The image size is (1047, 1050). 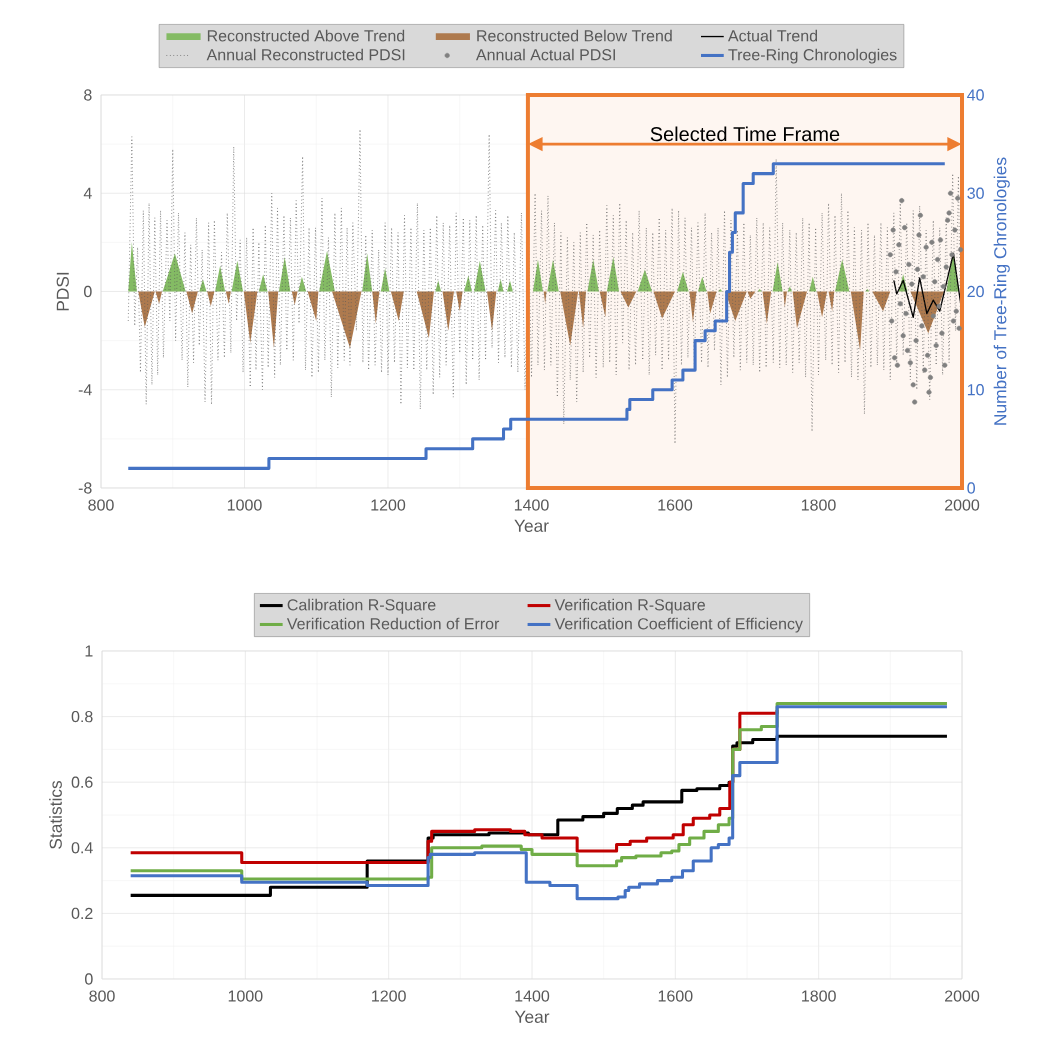 I want to click on y-tick-label: -4, so click(x=85, y=390).